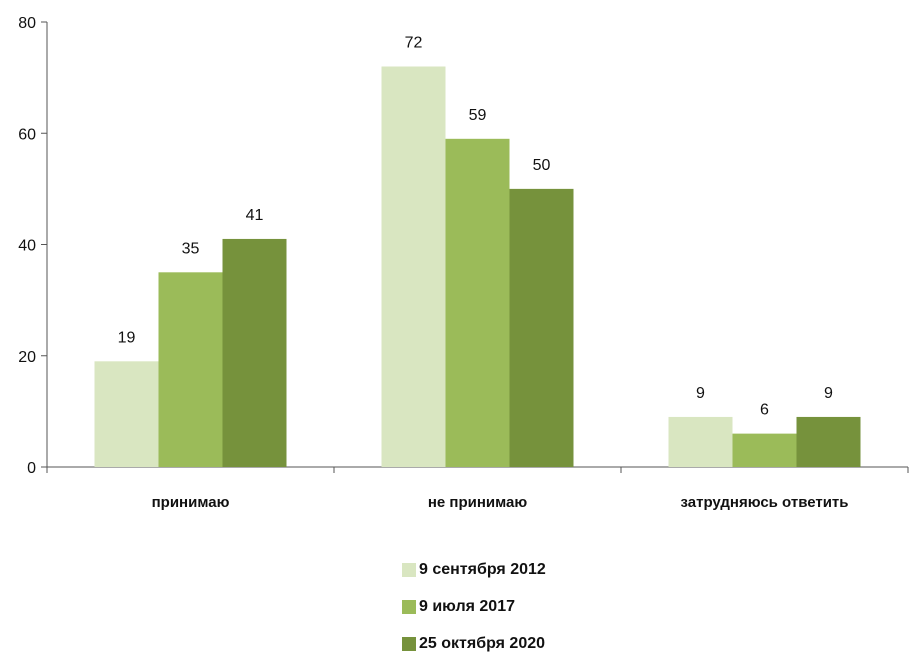 Image resolution: width=914 pixels, height=671 pixels. What do you see at coordinates (191, 248) in the screenshot?
I see `data-label: 35` at bounding box center [191, 248].